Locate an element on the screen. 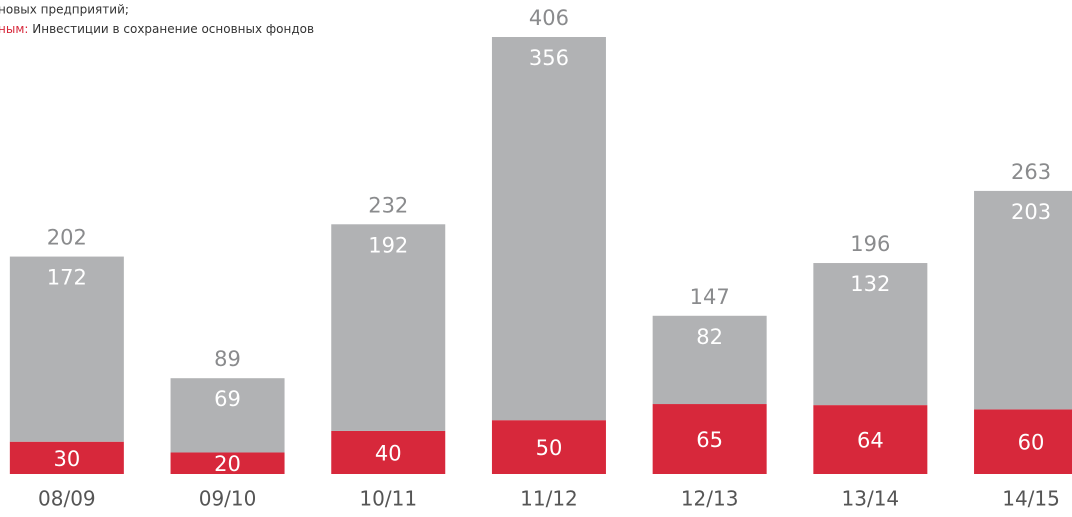  x-tick-label: 09/10 is located at coordinates (228, 499).